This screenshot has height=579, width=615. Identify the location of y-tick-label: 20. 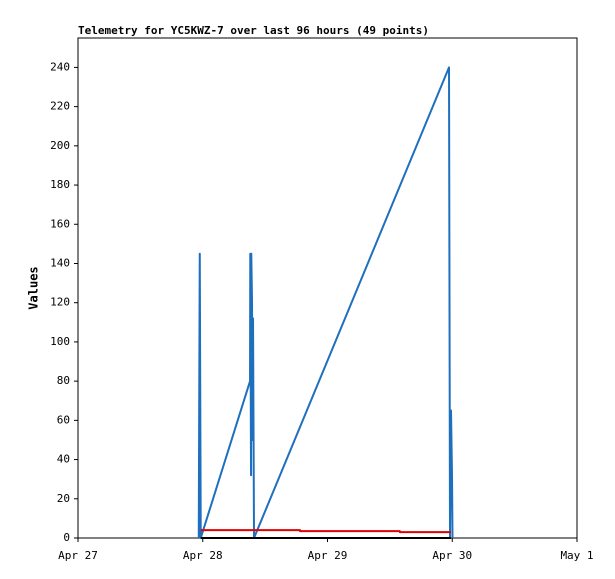
(63, 498).